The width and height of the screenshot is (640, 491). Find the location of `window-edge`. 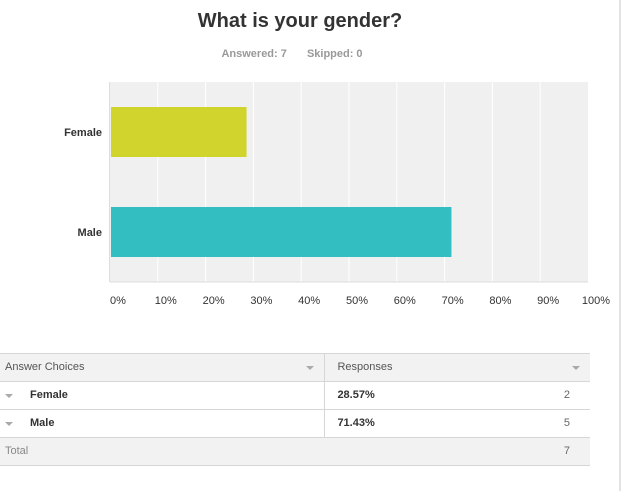

window-edge is located at coordinates (620, 245).